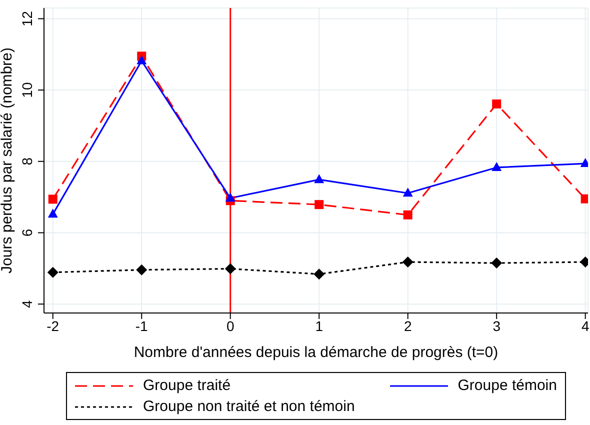 This screenshot has height=425, width=590. What do you see at coordinates (27, 90) in the screenshot?
I see `y-tick-label: 10` at bounding box center [27, 90].